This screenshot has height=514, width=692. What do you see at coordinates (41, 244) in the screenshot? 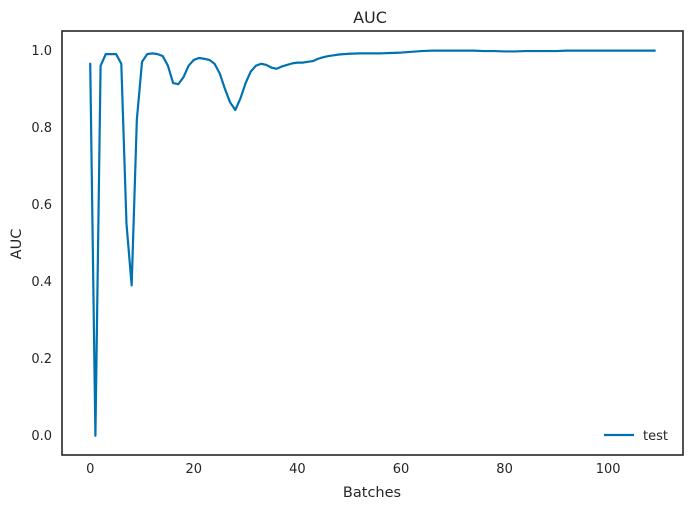
I see `y-axis-ticks: 0.0 0.2 0.4 0.6 0.8 1.0` at bounding box center [41, 244].